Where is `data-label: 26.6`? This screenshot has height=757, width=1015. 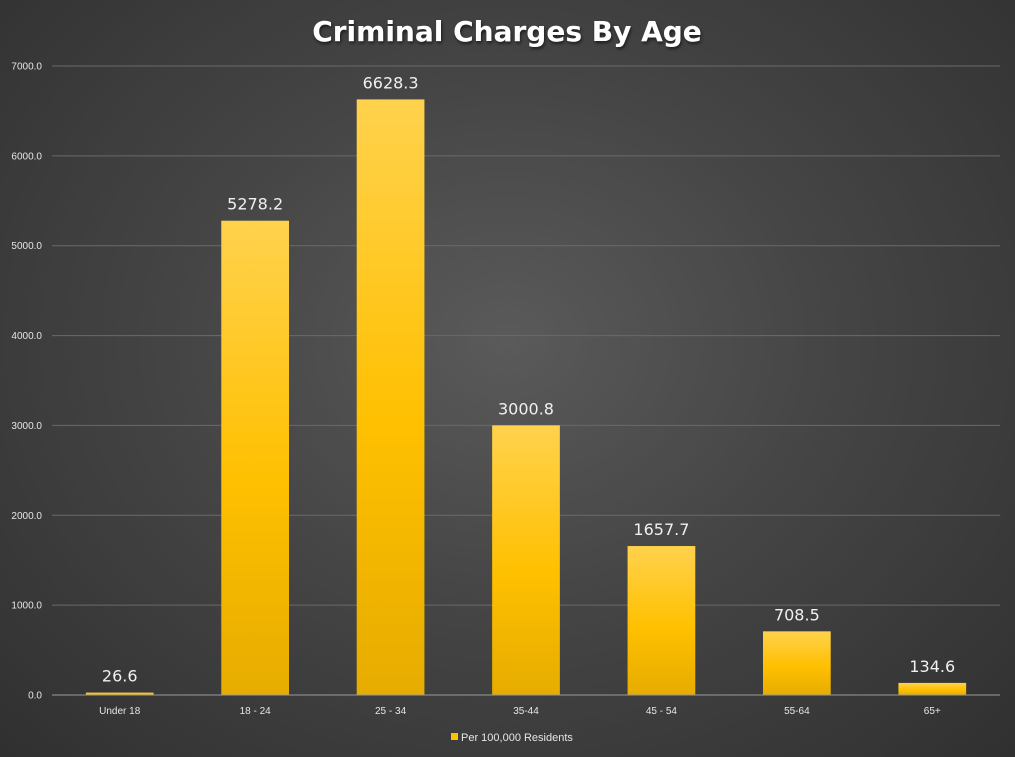 data-label: 26.6 is located at coordinates (120, 676).